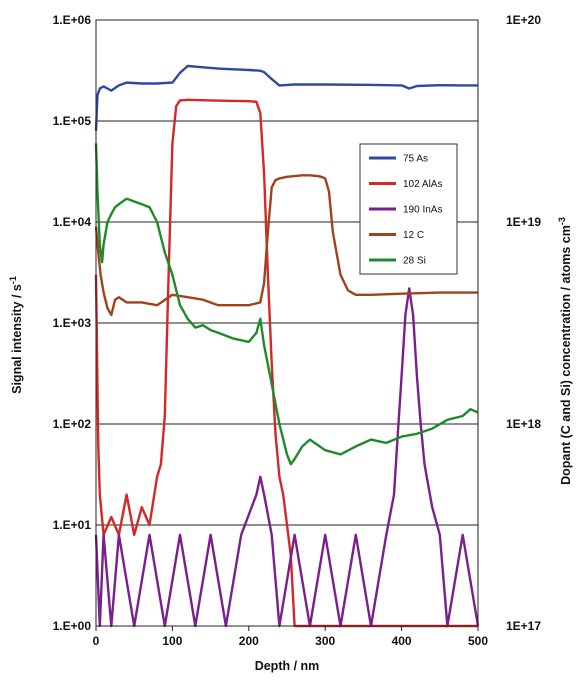 This screenshot has height=700, width=588. What do you see at coordinates (17, 339) in the screenshot?
I see `y-left-axis-title-main: Signal intensity / s` at bounding box center [17, 339].